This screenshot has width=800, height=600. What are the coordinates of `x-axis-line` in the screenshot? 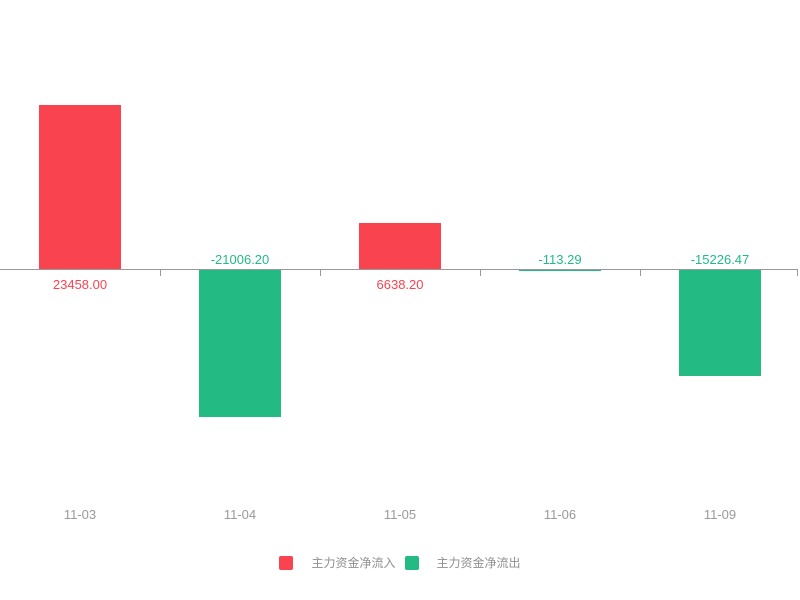 It's located at (399, 269).